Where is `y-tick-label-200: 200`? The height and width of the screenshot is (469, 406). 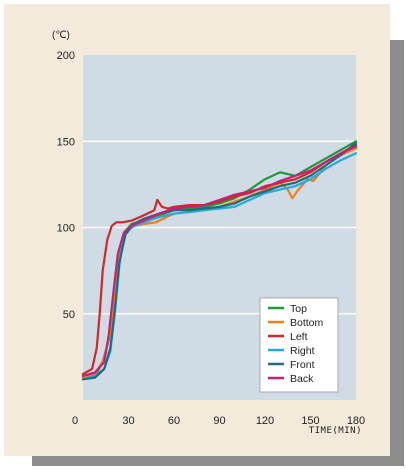 y-tick-label-200: 200 is located at coordinates (66, 56).